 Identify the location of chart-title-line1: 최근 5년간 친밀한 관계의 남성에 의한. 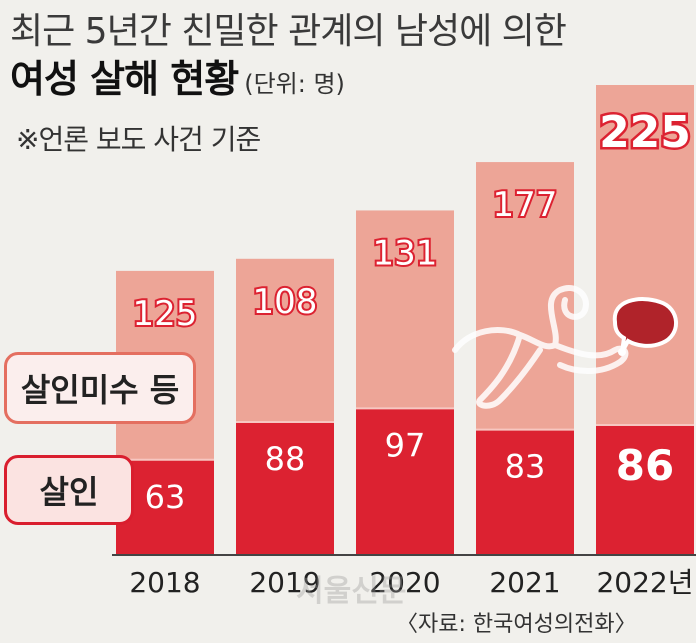
(288, 31).